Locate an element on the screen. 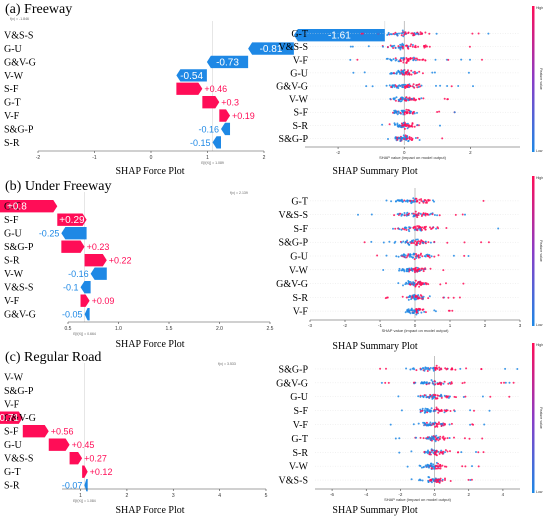 The height and width of the screenshot is (517, 550). value-label: +0.71 is located at coordinates (9, 418).